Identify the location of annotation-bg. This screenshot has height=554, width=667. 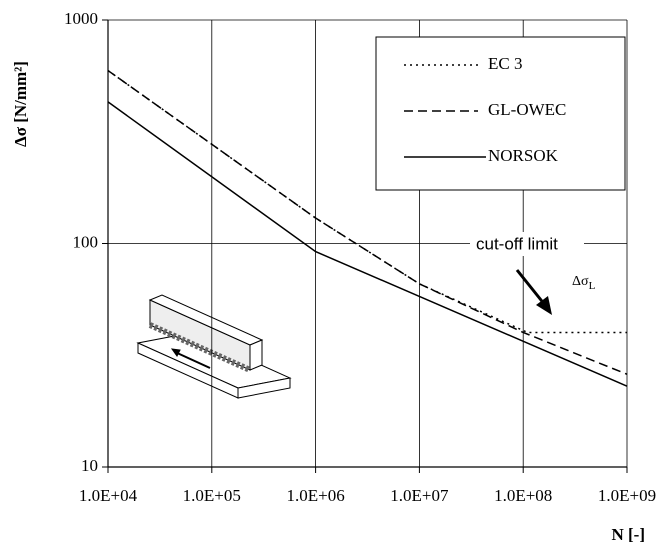
(527, 244).